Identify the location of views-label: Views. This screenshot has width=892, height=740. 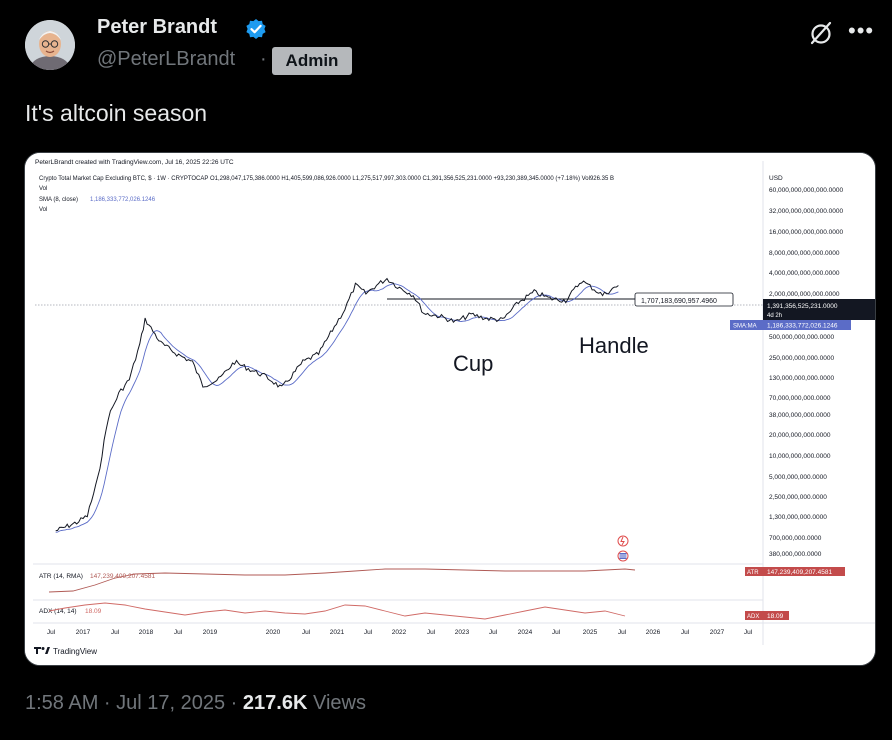
(336, 703).